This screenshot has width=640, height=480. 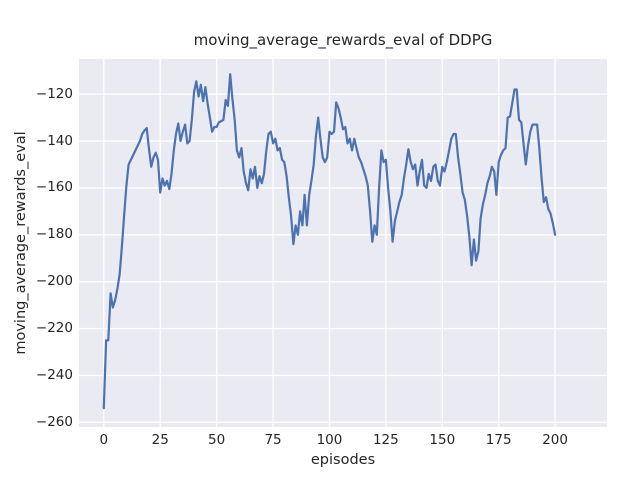 What do you see at coordinates (442, 440) in the screenshot?
I see `x-tick-label: 150` at bounding box center [442, 440].